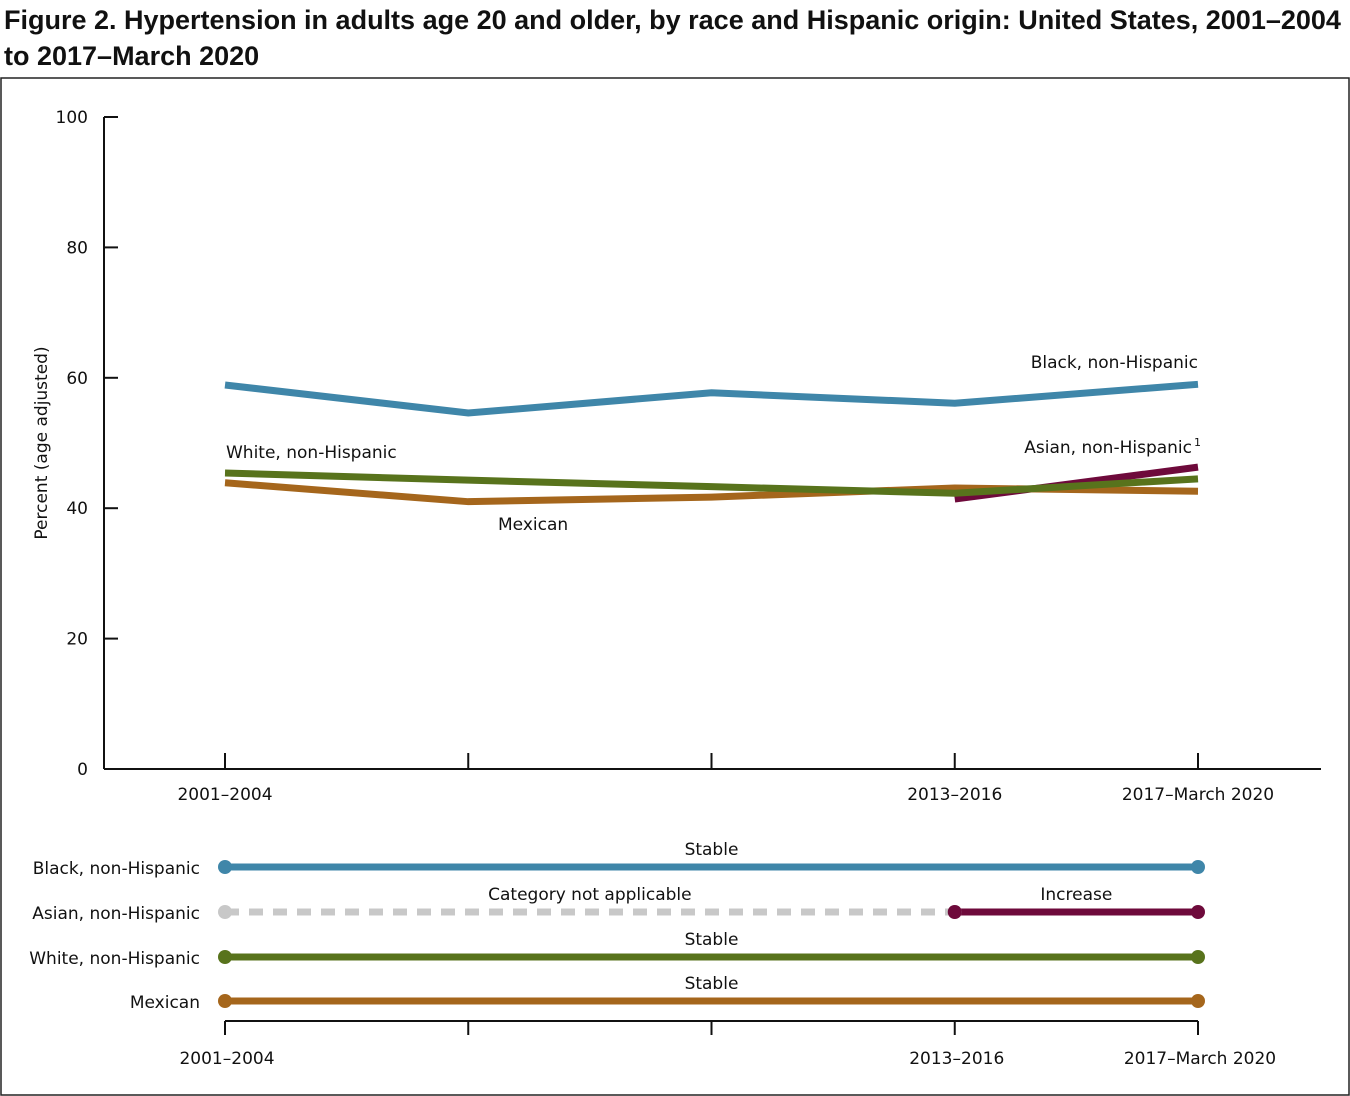 This screenshot has width=1350, height=1096. Describe the element at coordinates (116, 869) in the screenshot. I see `trend-row-label: Black, non-Hispanic` at that location.